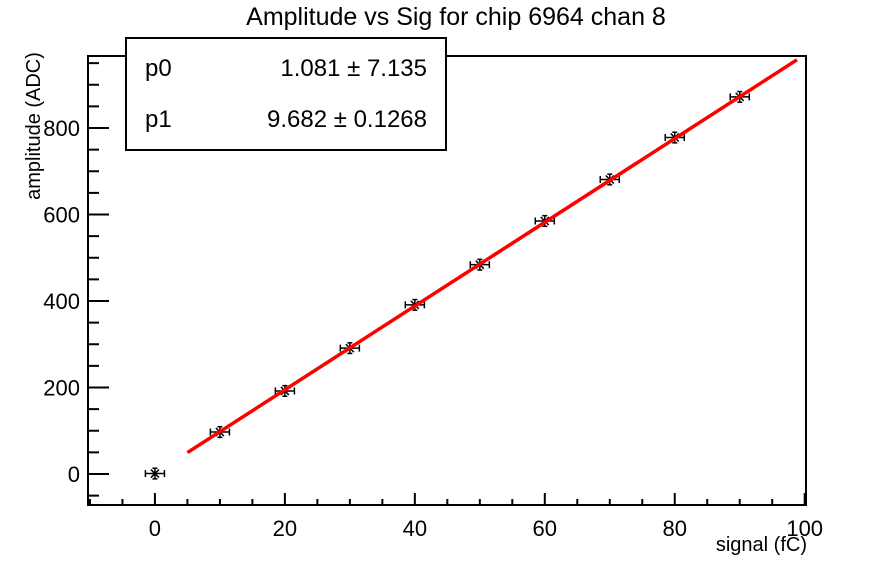 The height and width of the screenshot is (572, 896). What do you see at coordinates (347, 119) in the screenshot?
I see `param-p1-value: 9.682 ± 0.1268` at bounding box center [347, 119].